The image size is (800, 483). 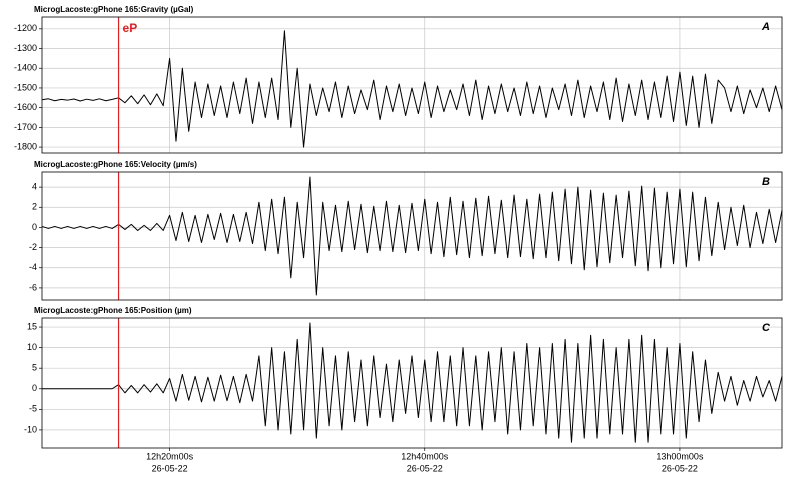 I want to click on y-tick-label: -5, so click(x=33, y=409).